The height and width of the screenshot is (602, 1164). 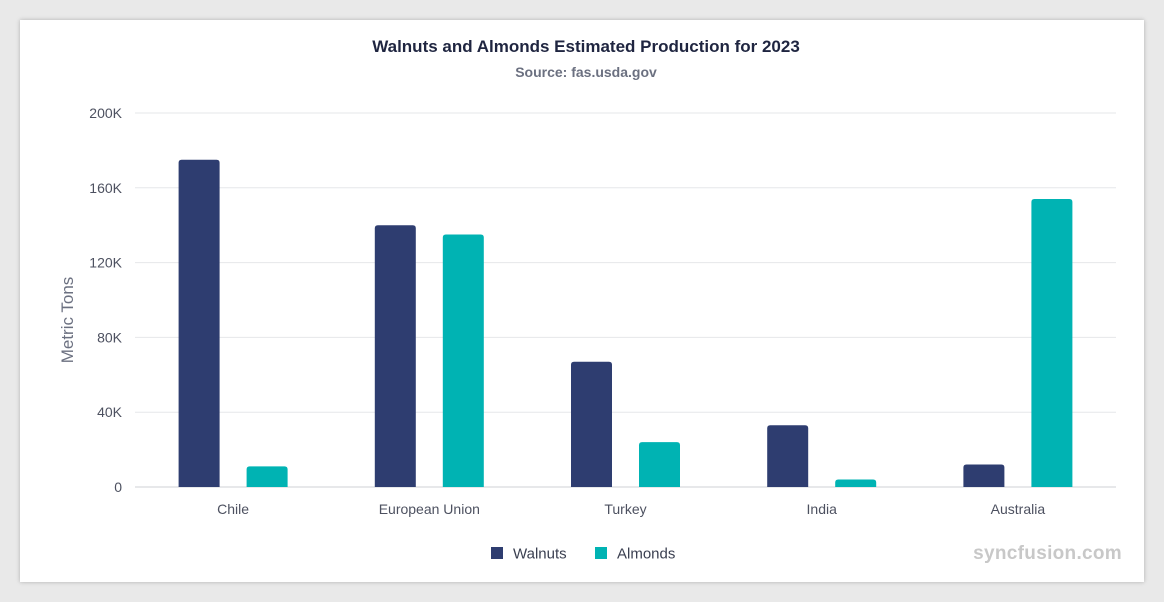 What do you see at coordinates (591, 424) in the screenshot?
I see `bar-walnuts-turkey` at bounding box center [591, 424].